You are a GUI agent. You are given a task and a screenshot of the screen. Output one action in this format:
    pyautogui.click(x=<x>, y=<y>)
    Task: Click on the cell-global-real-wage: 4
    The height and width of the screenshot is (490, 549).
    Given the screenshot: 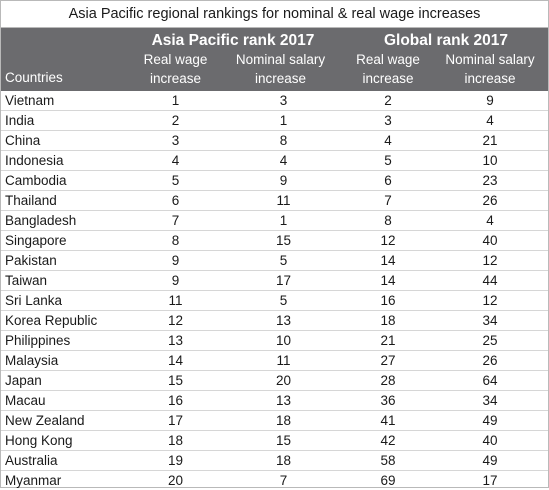 What is the action you would take?
    pyautogui.click(x=388, y=141)
    